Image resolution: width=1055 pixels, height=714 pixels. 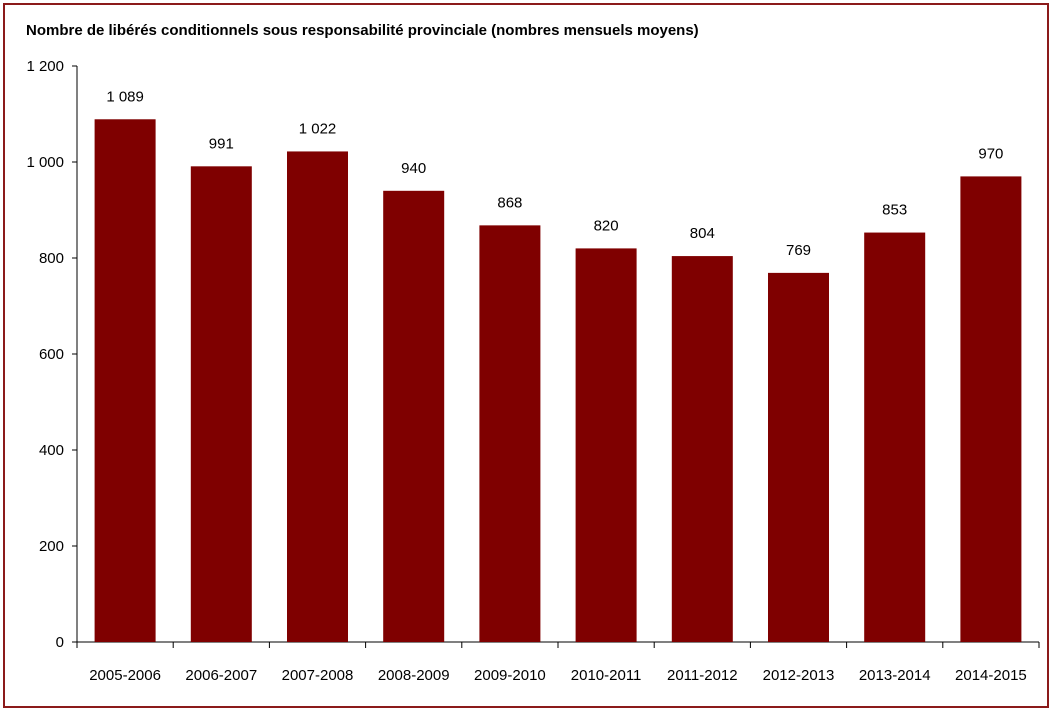 I want to click on data-label: 853, so click(x=894, y=210).